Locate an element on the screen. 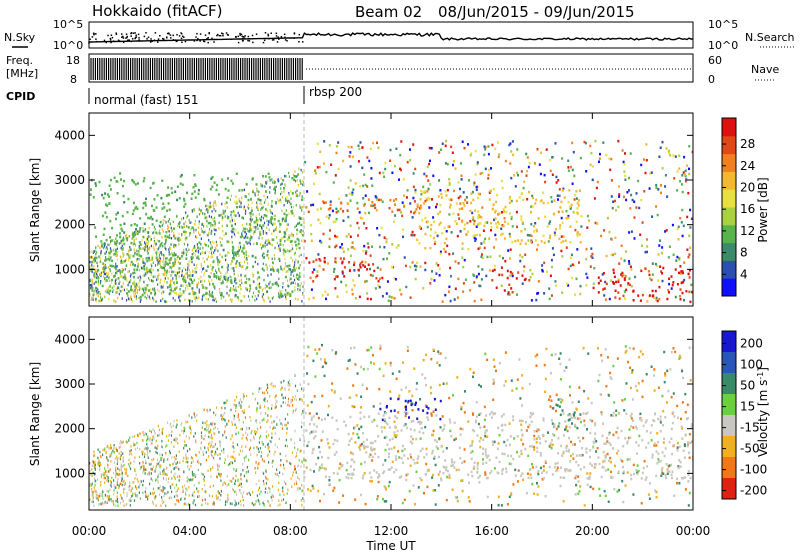 The image size is (800, 554). beam-label: Beam 02 is located at coordinates (388, 12).